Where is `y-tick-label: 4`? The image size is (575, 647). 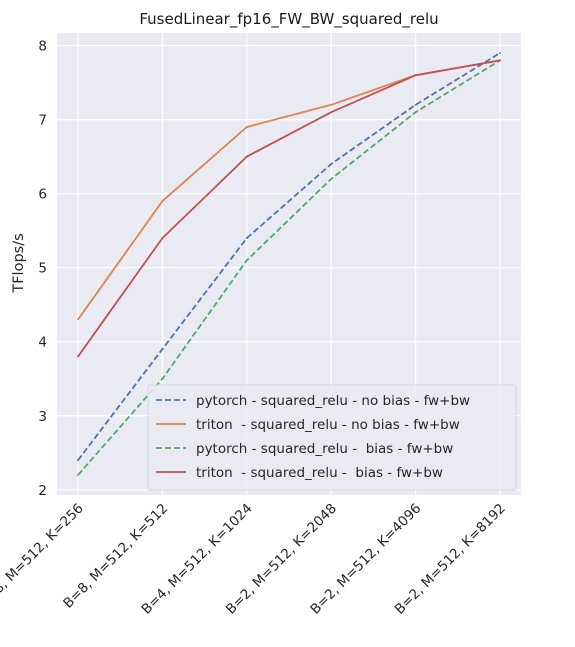
y-tick-label: 4 is located at coordinates (42, 343).